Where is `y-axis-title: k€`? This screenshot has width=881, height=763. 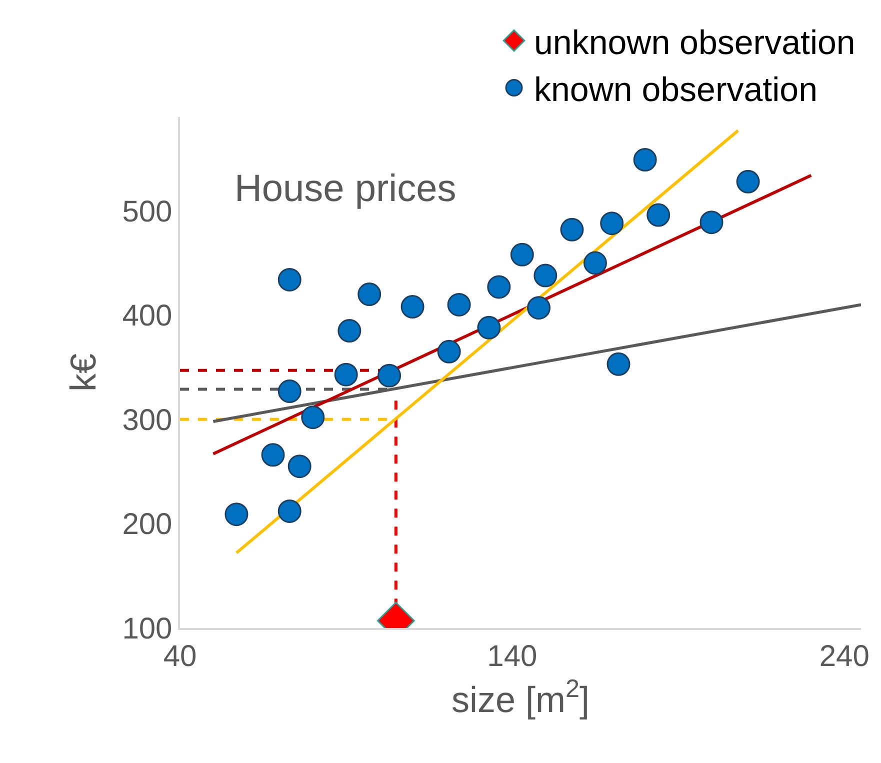
y-axis-title: k€ is located at coordinates (83, 372).